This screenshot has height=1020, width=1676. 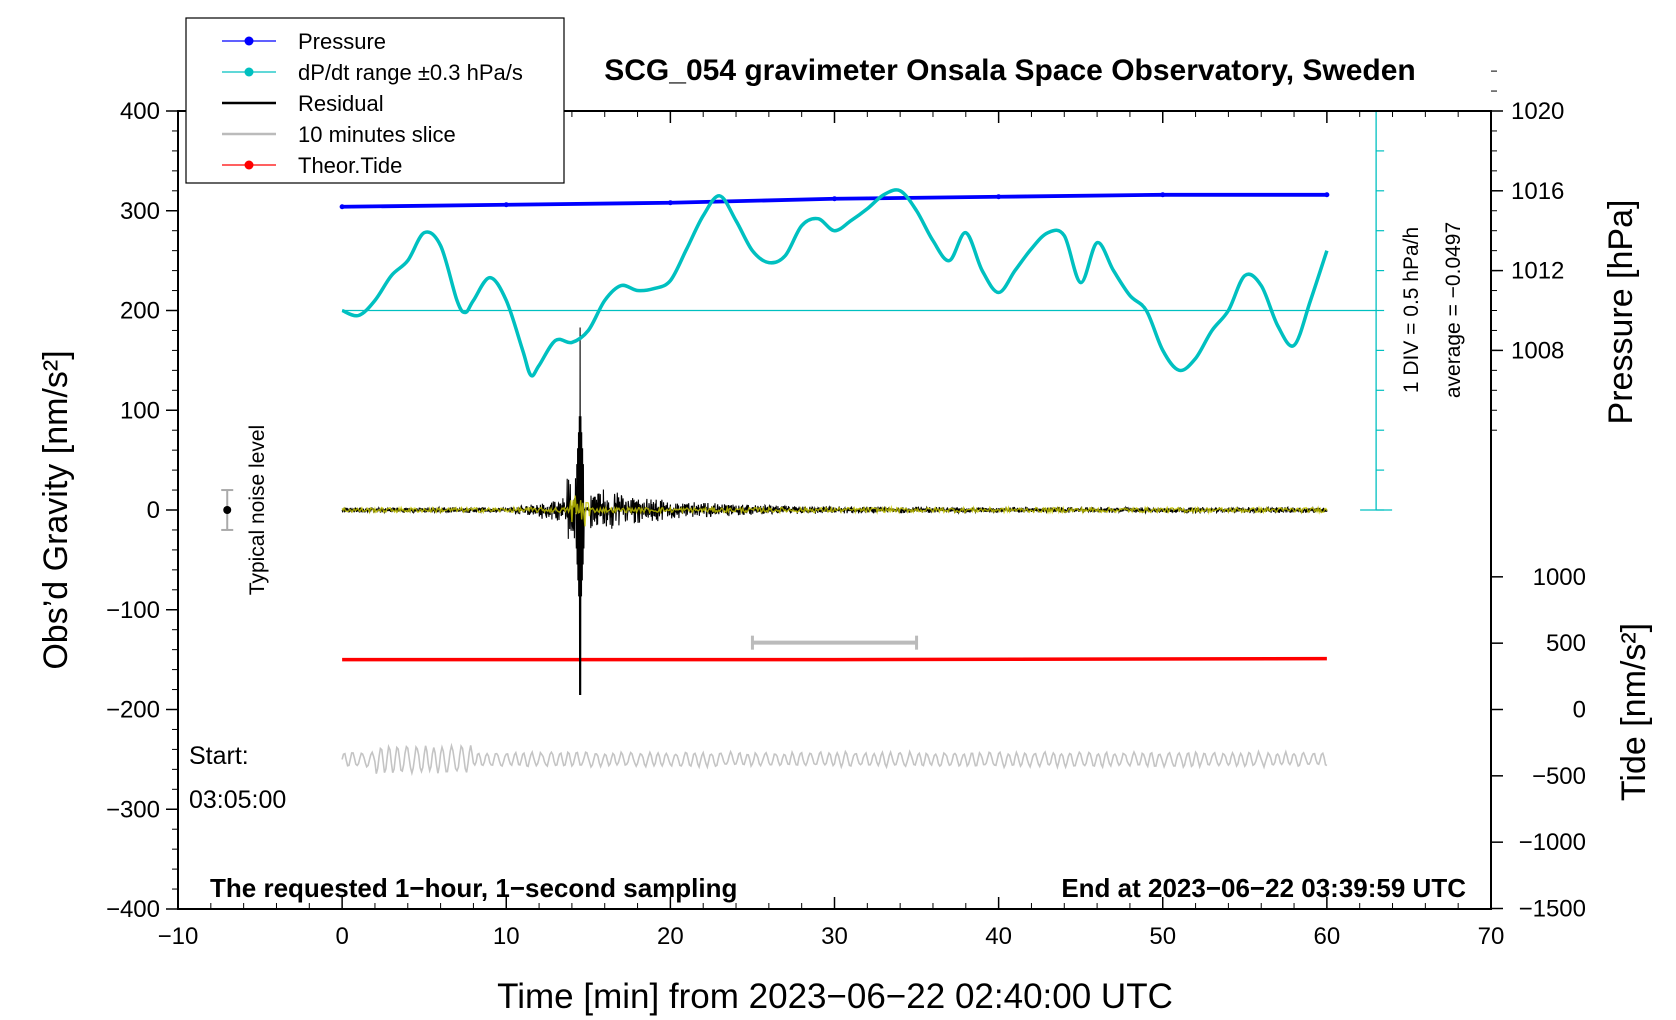 I want to click on y-axis-label: Obs’d Gravity [nm/s²], so click(x=56, y=509).